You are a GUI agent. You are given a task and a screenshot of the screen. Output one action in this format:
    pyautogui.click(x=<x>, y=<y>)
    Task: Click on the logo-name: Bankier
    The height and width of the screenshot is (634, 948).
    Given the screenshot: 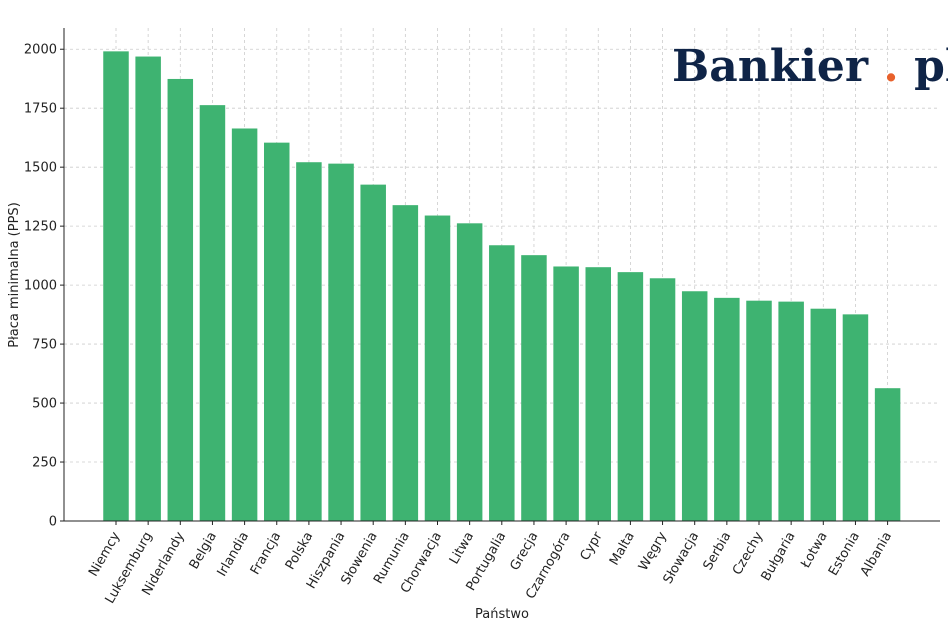 What is the action you would take?
    pyautogui.click(x=770, y=66)
    